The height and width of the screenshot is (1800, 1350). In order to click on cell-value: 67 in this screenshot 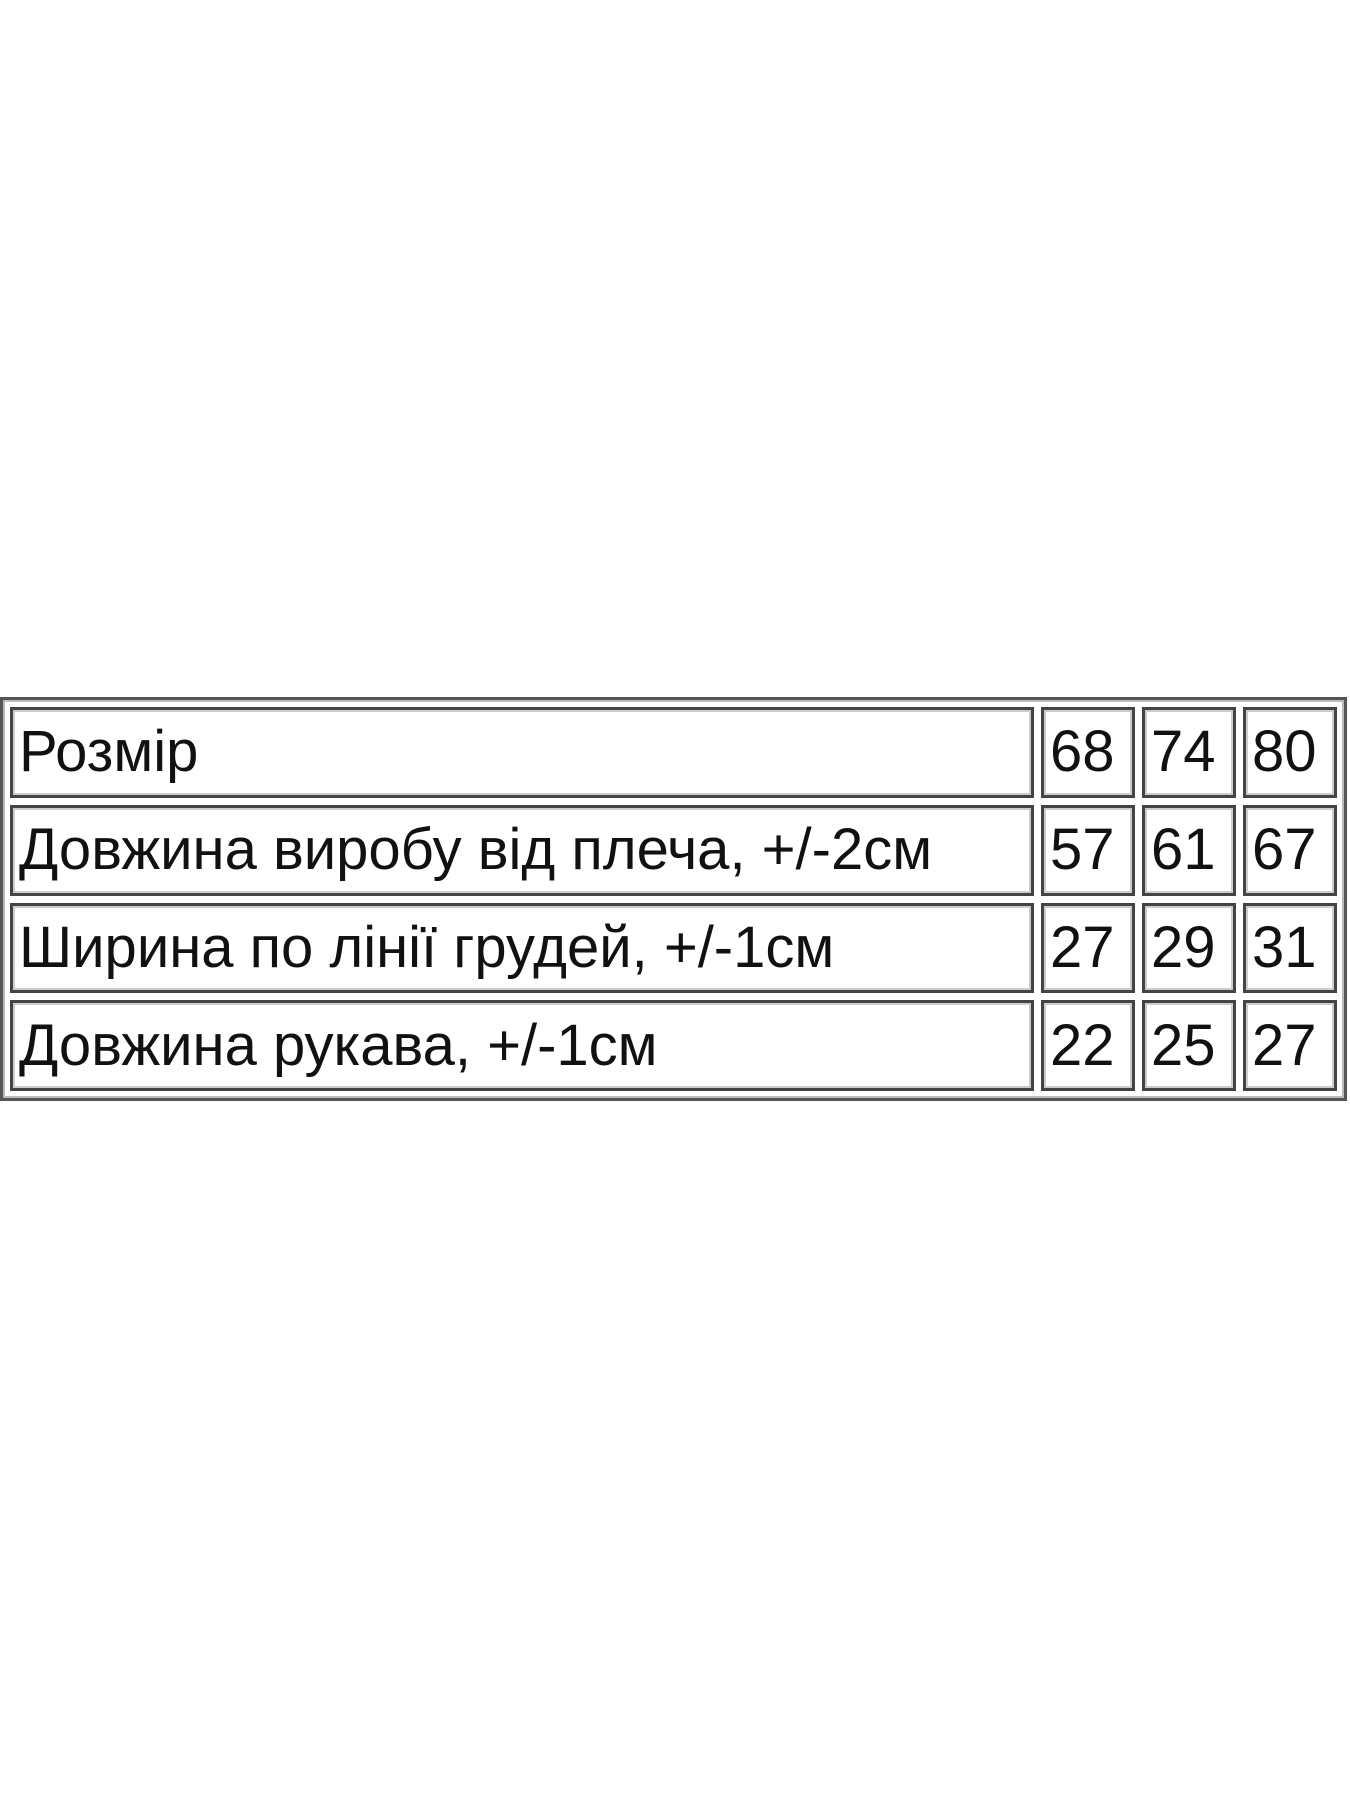, I will do `click(1290, 850)`.